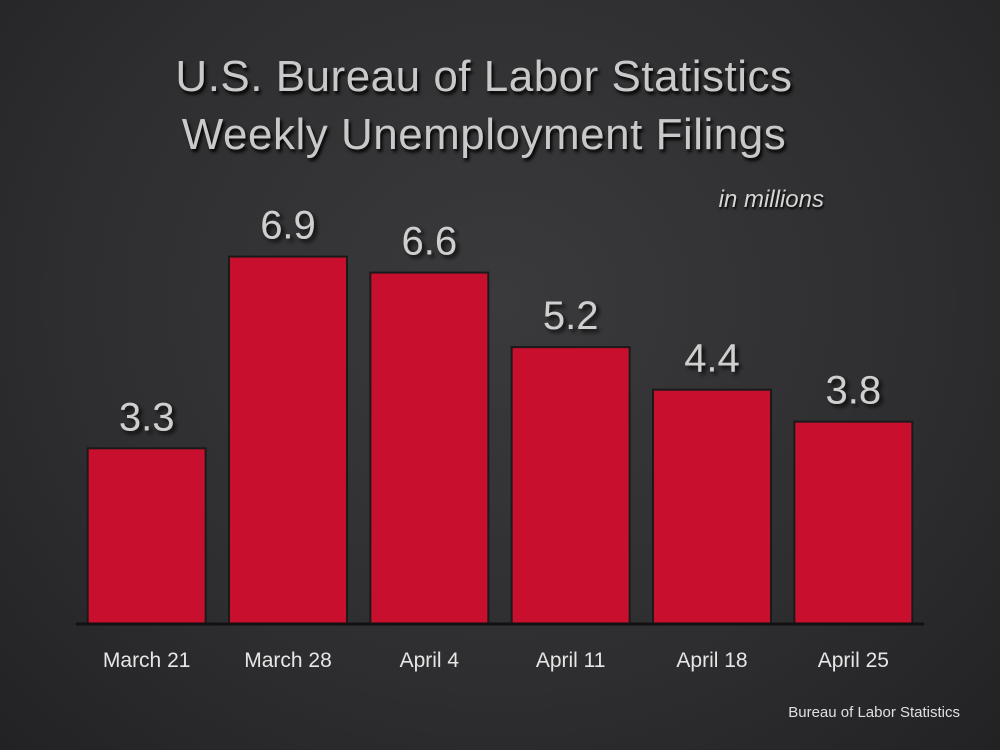 This screenshot has width=1000, height=750. What do you see at coordinates (712, 359) in the screenshot?
I see `bar-value-label: 4.4` at bounding box center [712, 359].